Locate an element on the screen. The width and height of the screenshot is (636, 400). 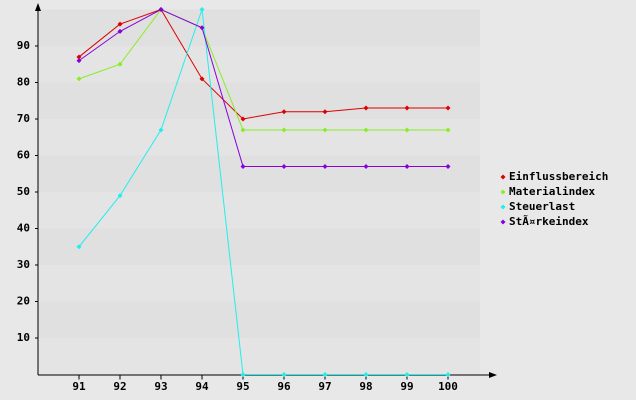
y-tick-label: 80 is located at coordinates (23, 82).